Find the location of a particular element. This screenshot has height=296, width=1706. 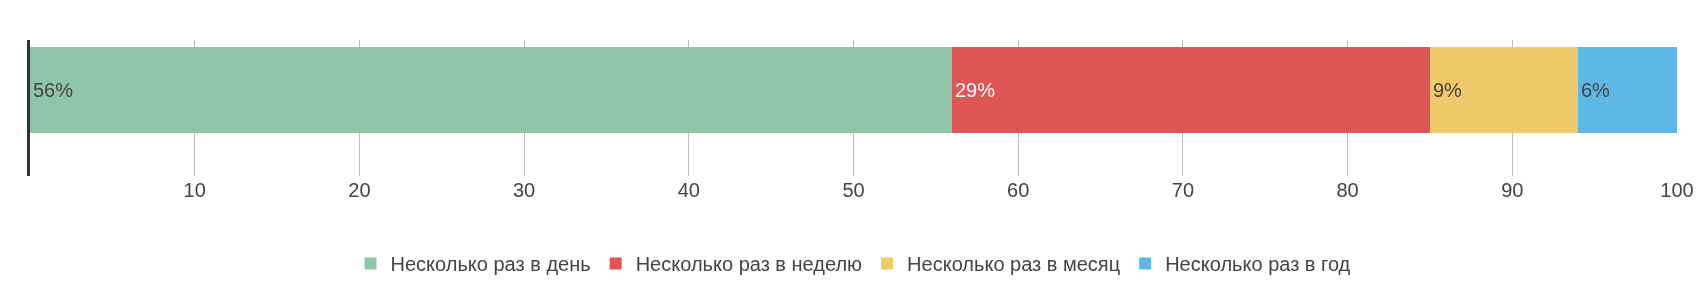

x-tick-label: 40 is located at coordinates (688, 190).